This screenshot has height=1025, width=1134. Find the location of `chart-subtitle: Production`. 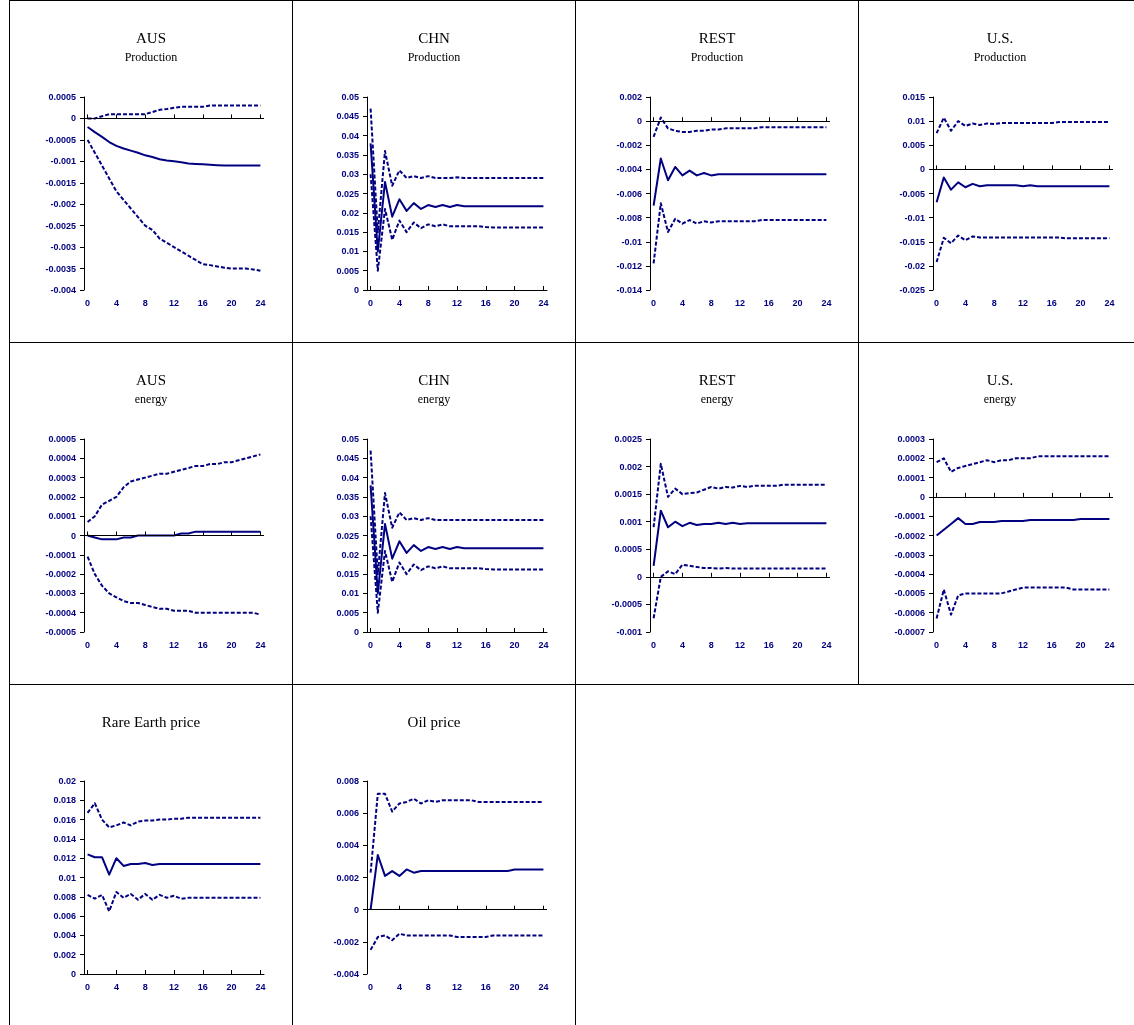

chart-subtitle: Production is located at coordinates (1000, 57).